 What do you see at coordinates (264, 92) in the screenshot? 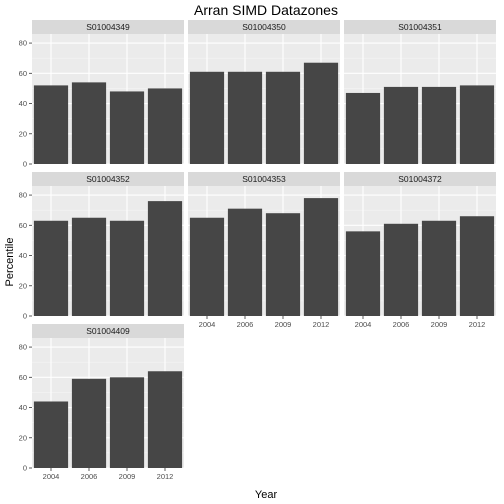
I see `facet-panel: S01004350` at bounding box center [264, 92].